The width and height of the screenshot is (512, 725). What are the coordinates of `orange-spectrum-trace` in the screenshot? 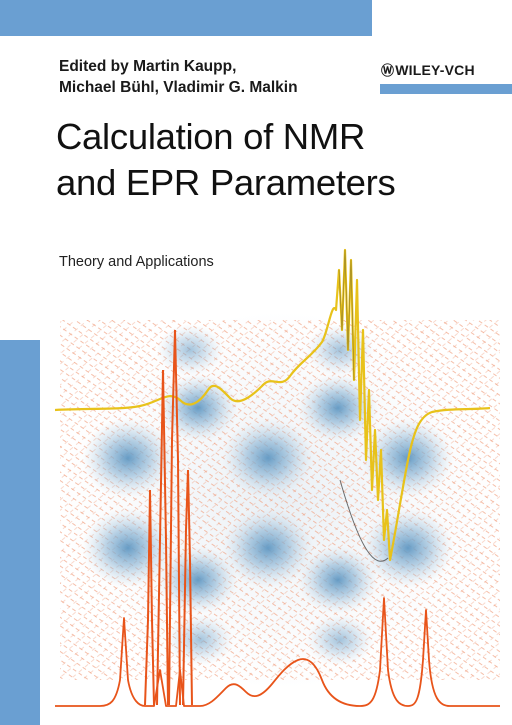 It's located at (277, 652).